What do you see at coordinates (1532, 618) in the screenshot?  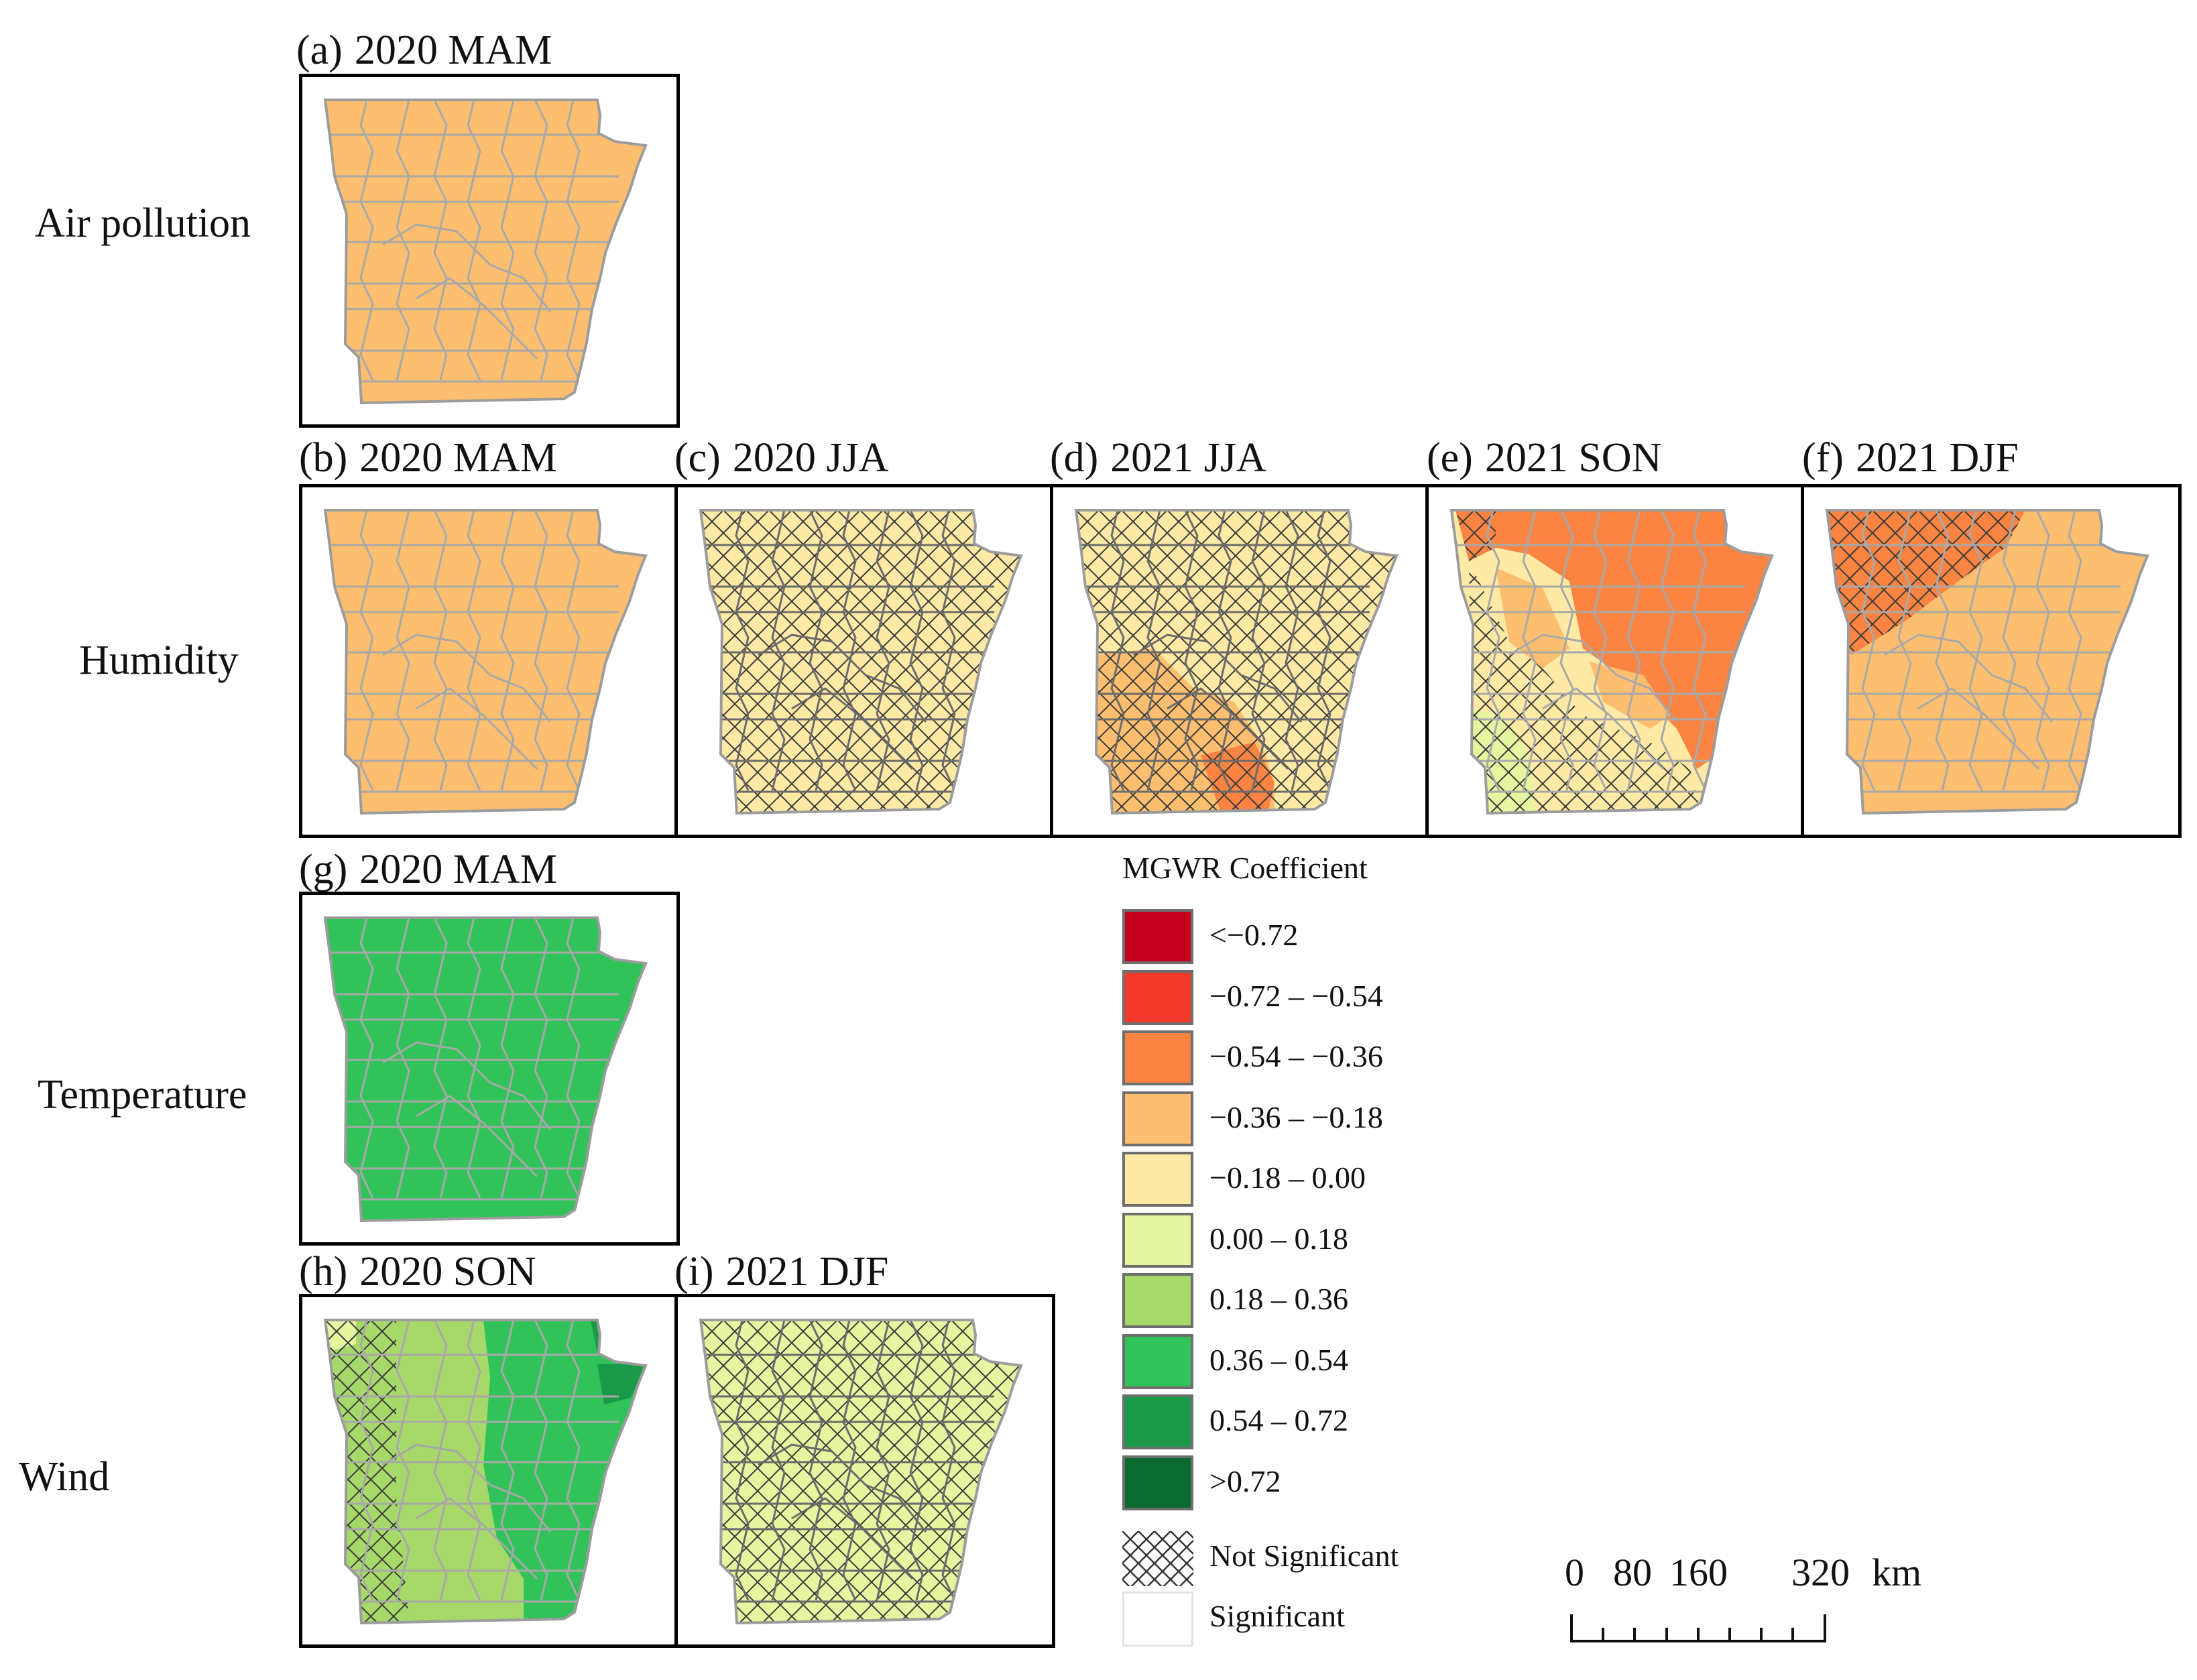 I see `coefficient-region` at bounding box center [1532, 618].